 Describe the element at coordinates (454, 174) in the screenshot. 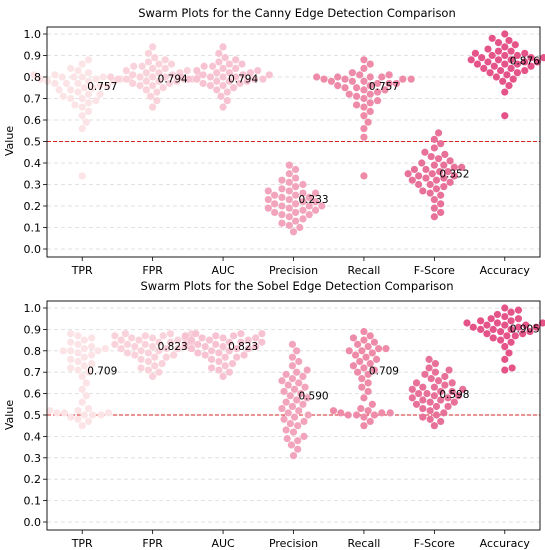

I see `mean-label: 0.352` at that location.